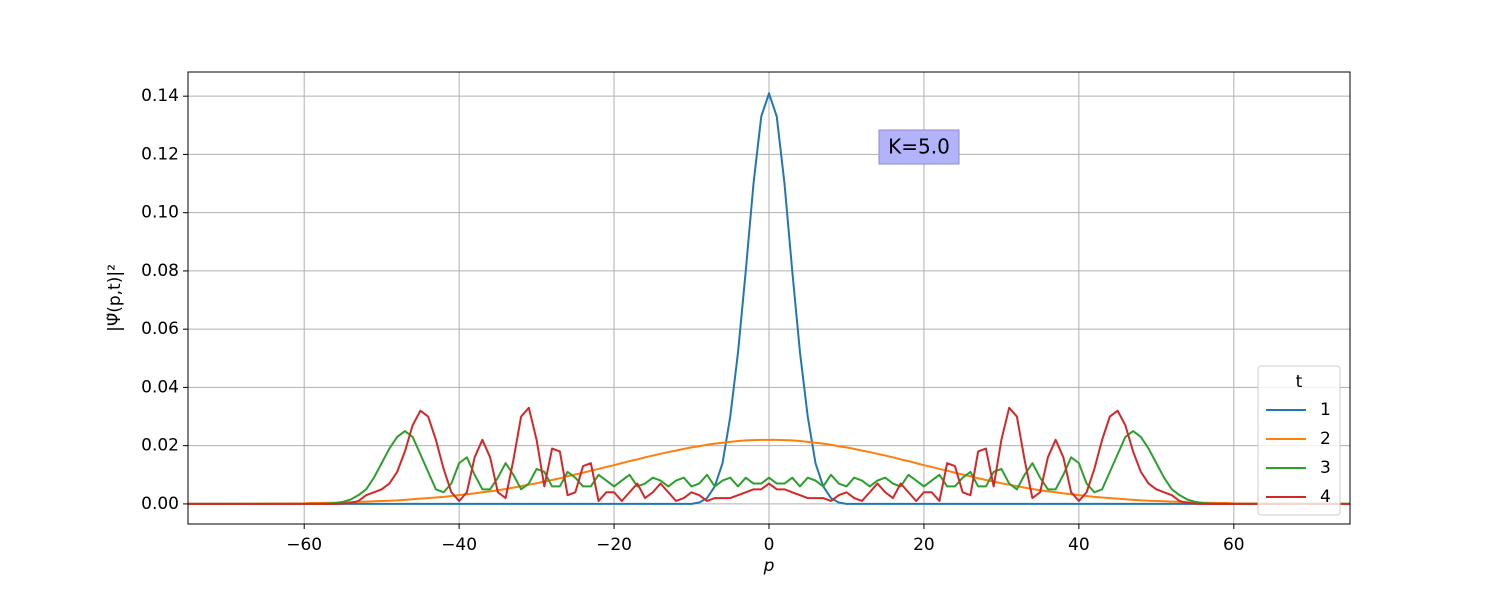  Describe the element at coordinates (304, 545) in the screenshot. I see `x-tick-label: −60` at that location.